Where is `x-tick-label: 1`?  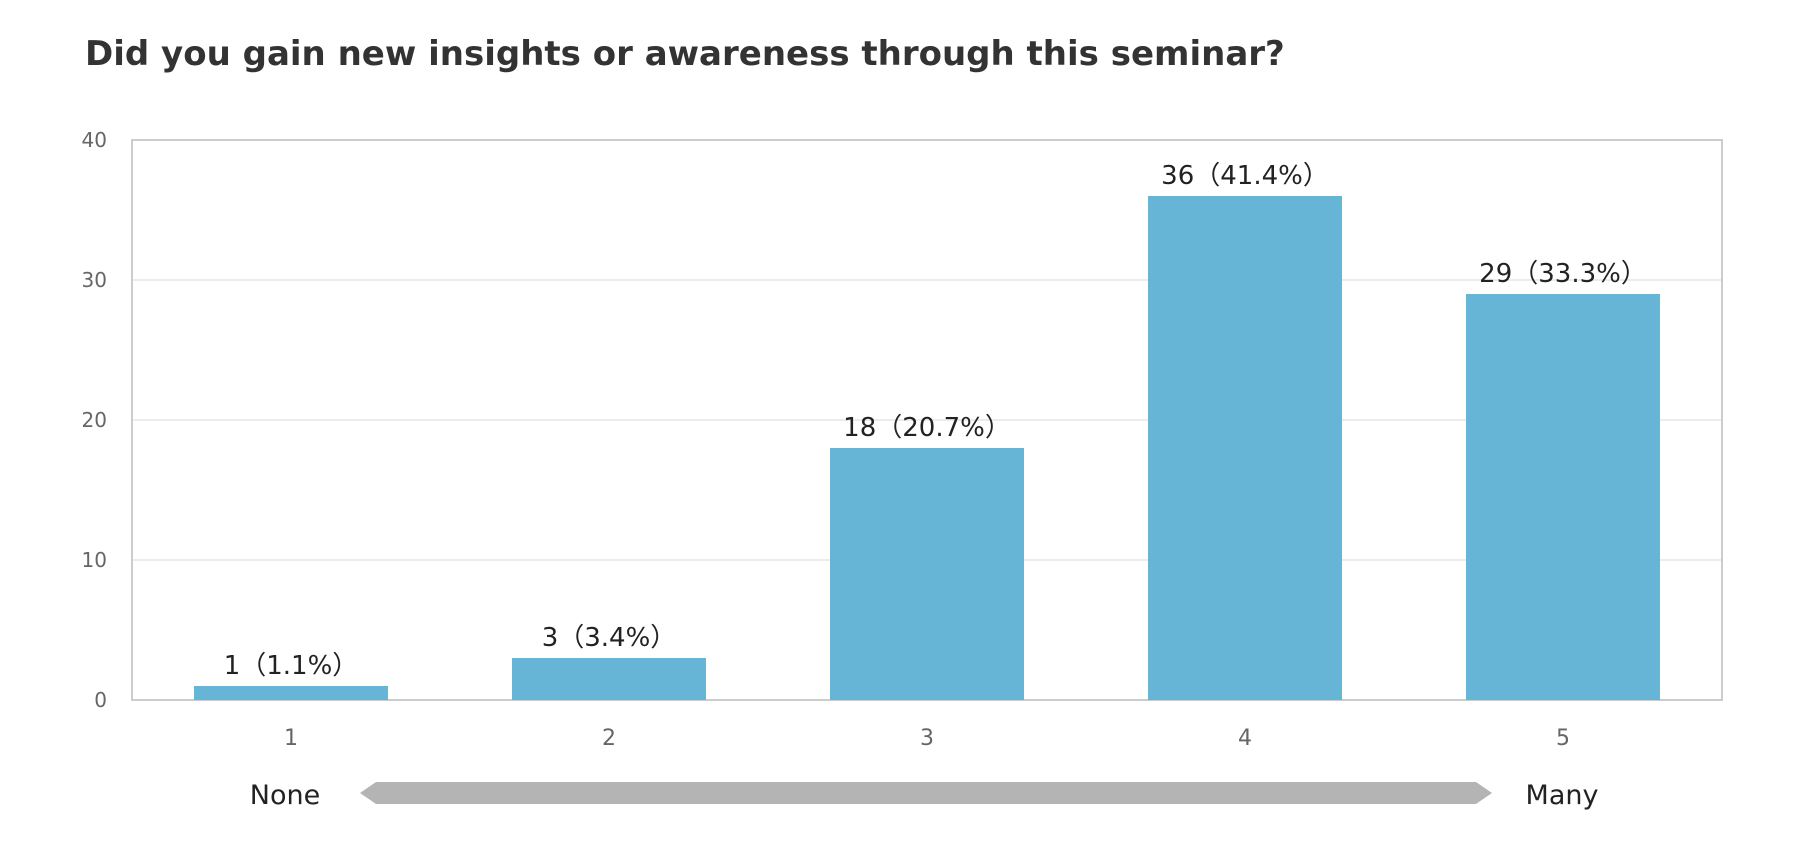
x-tick-label: 1 is located at coordinates (291, 738).